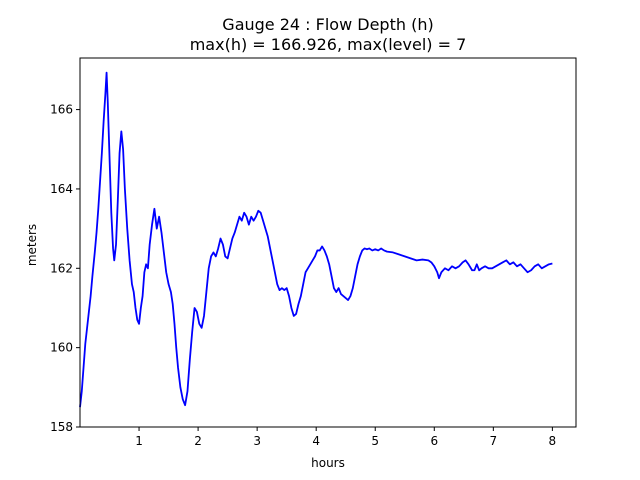 This screenshot has width=640, height=480. What do you see at coordinates (316, 441) in the screenshot?
I see `x-tick-label: 4` at bounding box center [316, 441].